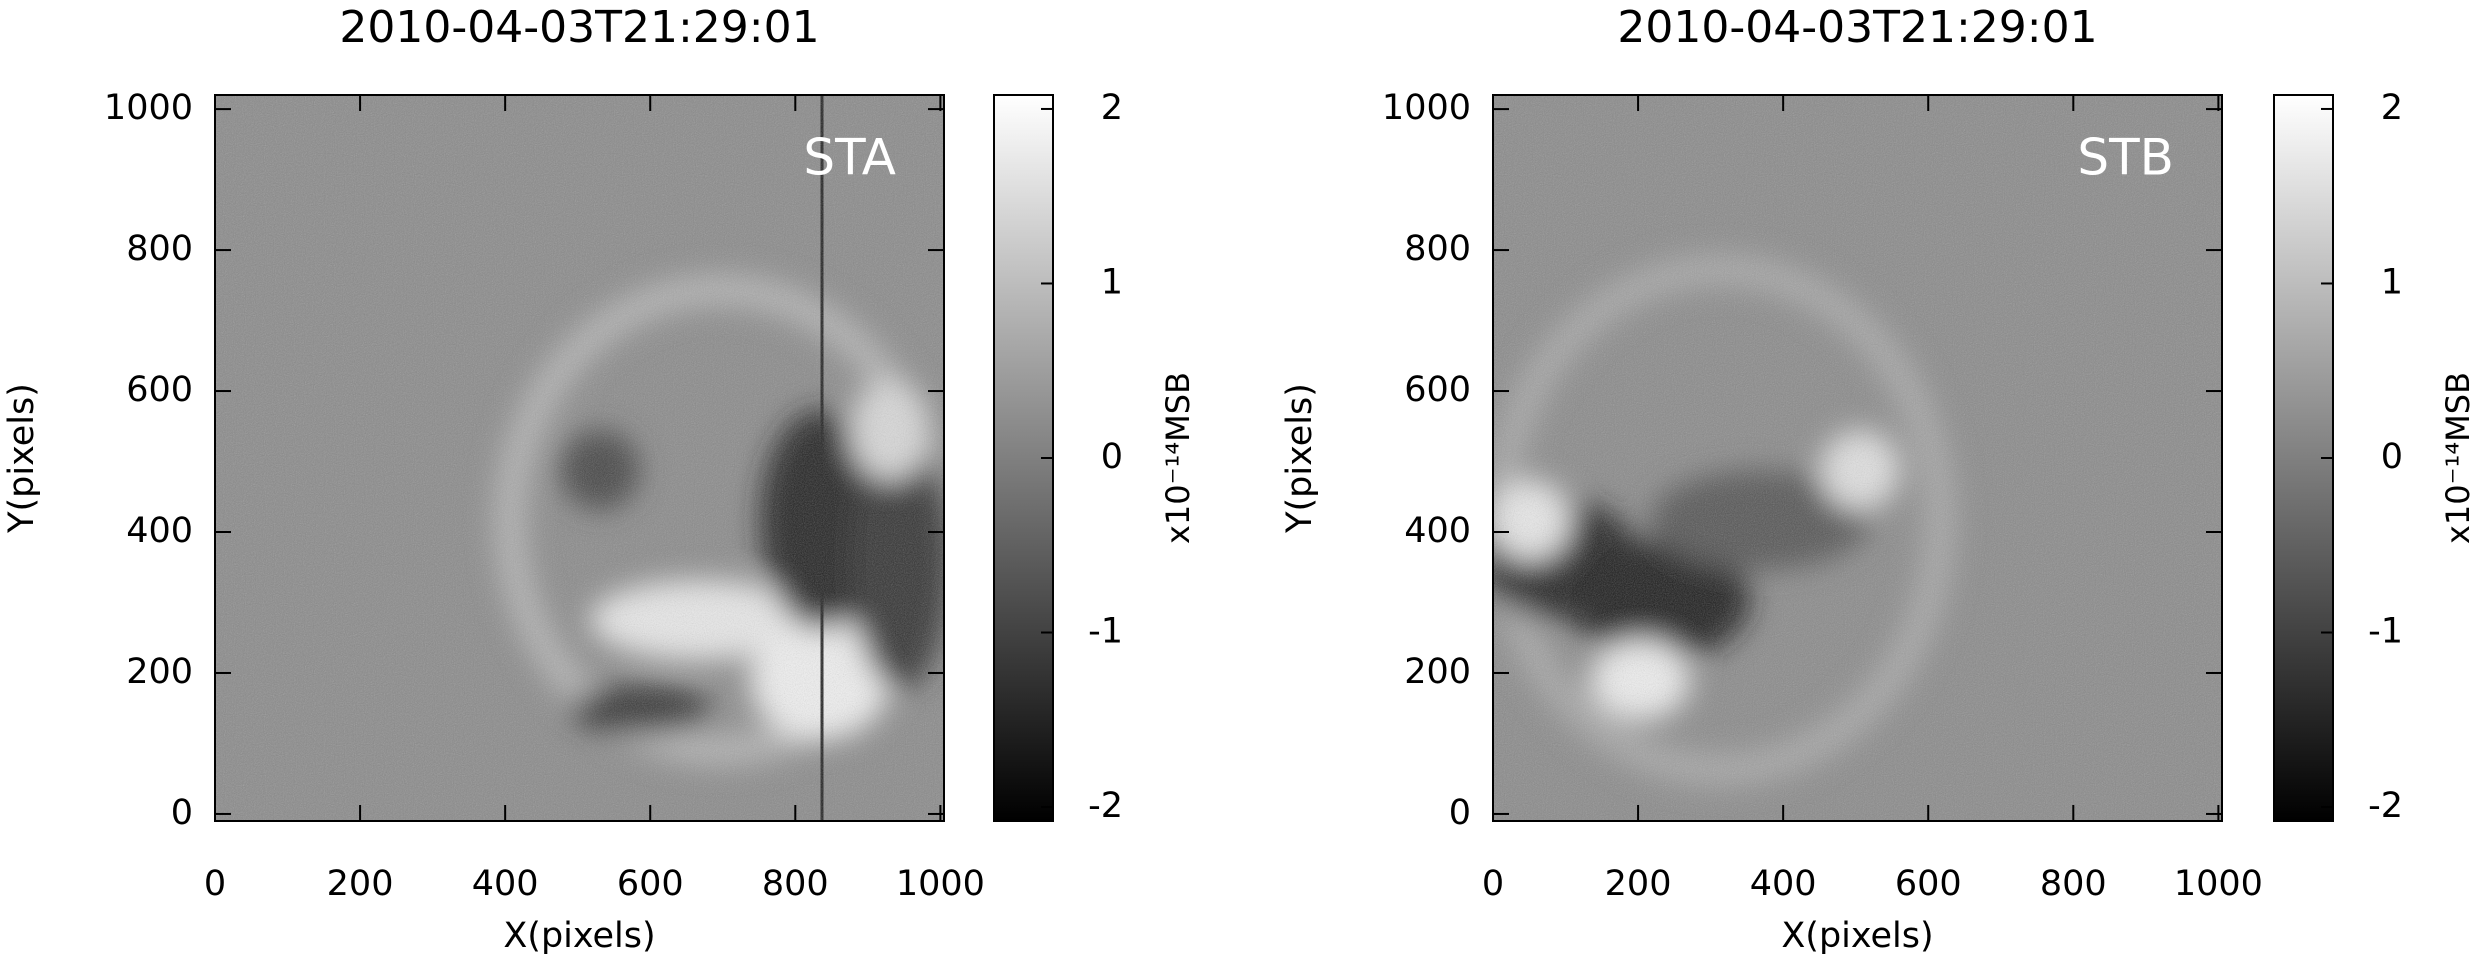  I want to click on panel-label: STA, so click(849, 158).